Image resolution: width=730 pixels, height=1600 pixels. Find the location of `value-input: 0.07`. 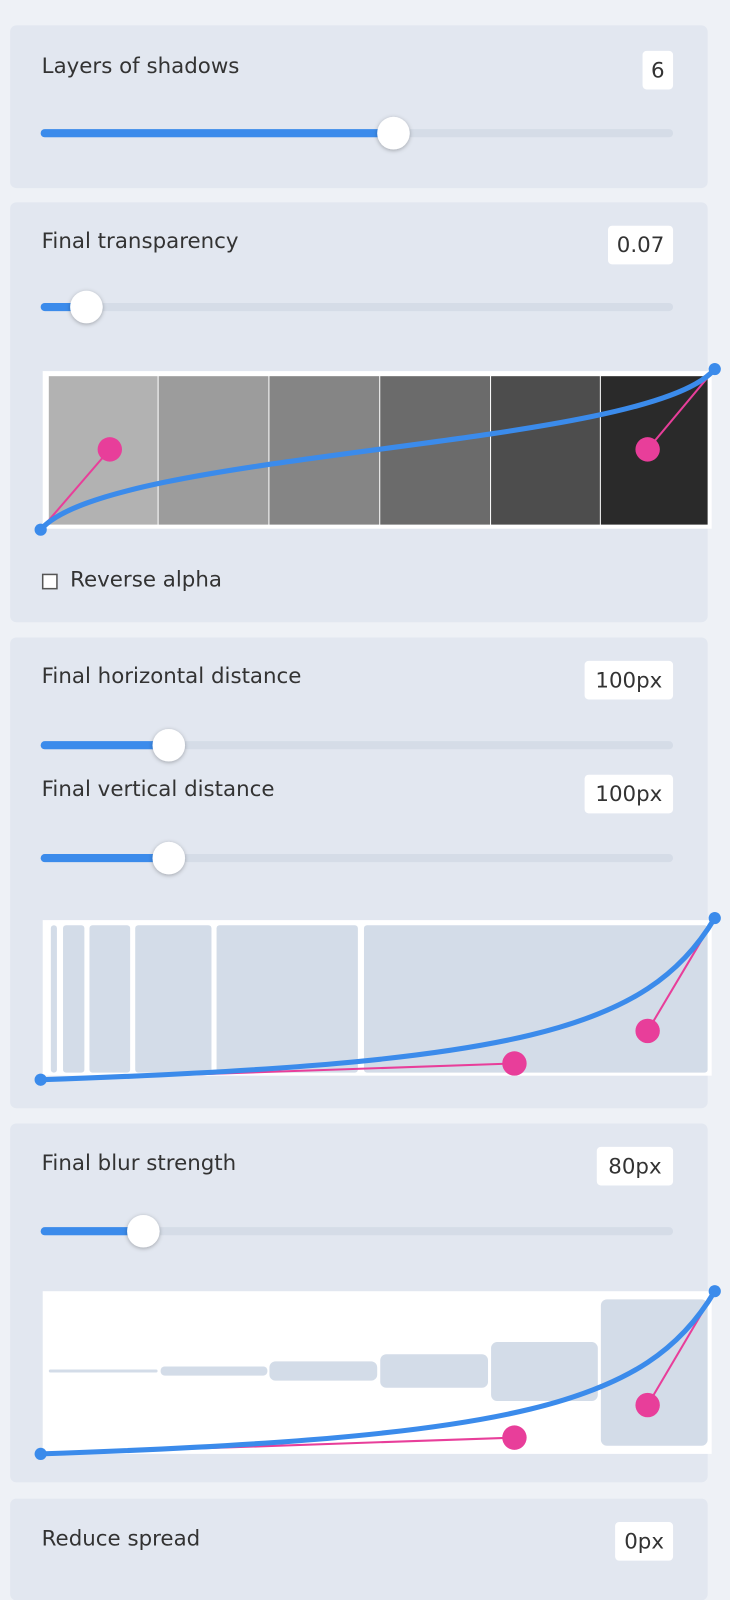

value-input: 0.07 is located at coordinates (640, 245).